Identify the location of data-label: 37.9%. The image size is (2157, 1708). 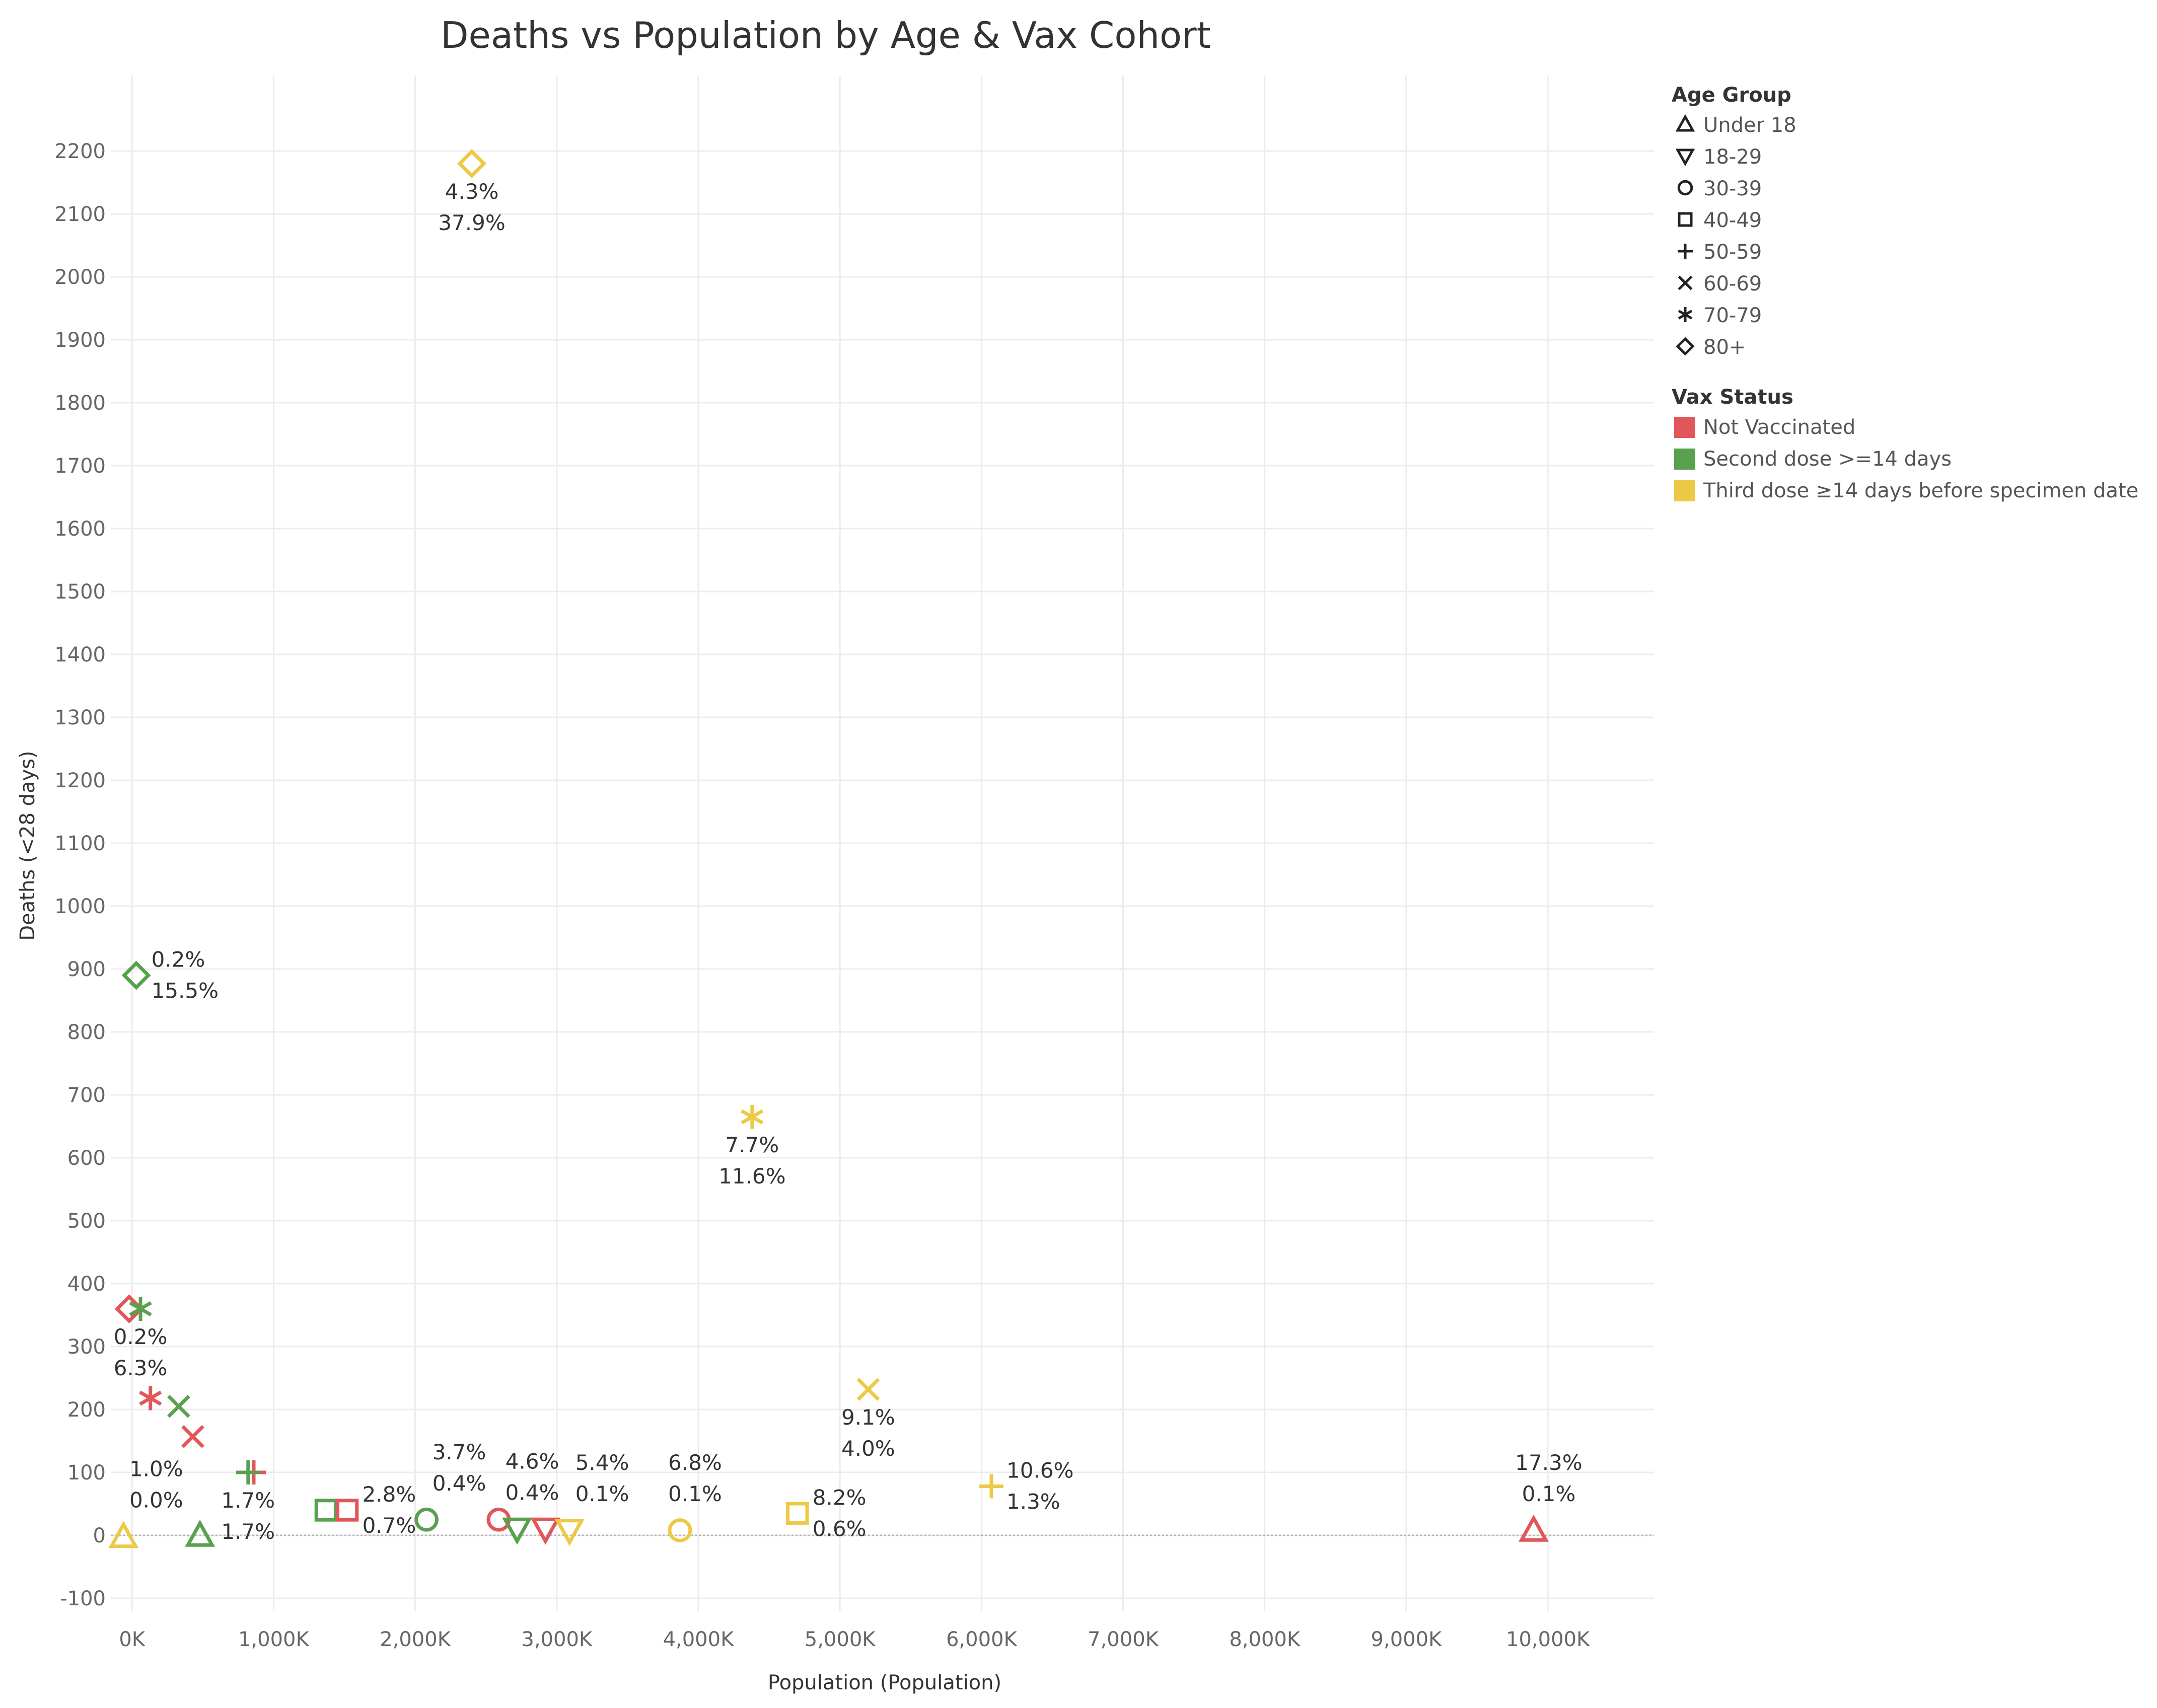
(471, 222).